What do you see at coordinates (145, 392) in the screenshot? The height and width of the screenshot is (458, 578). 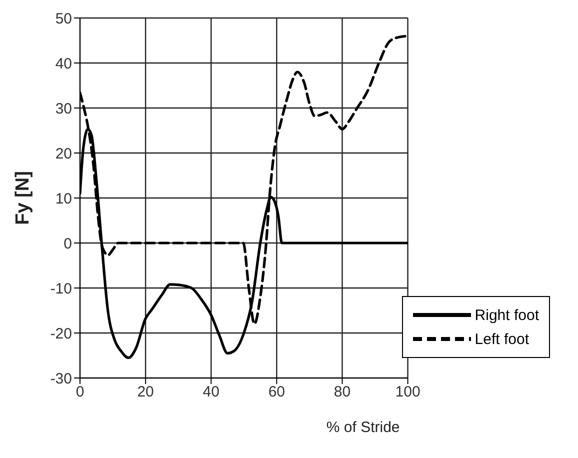 I see `x-tick-label: 20` at bounding box center [145, 392].